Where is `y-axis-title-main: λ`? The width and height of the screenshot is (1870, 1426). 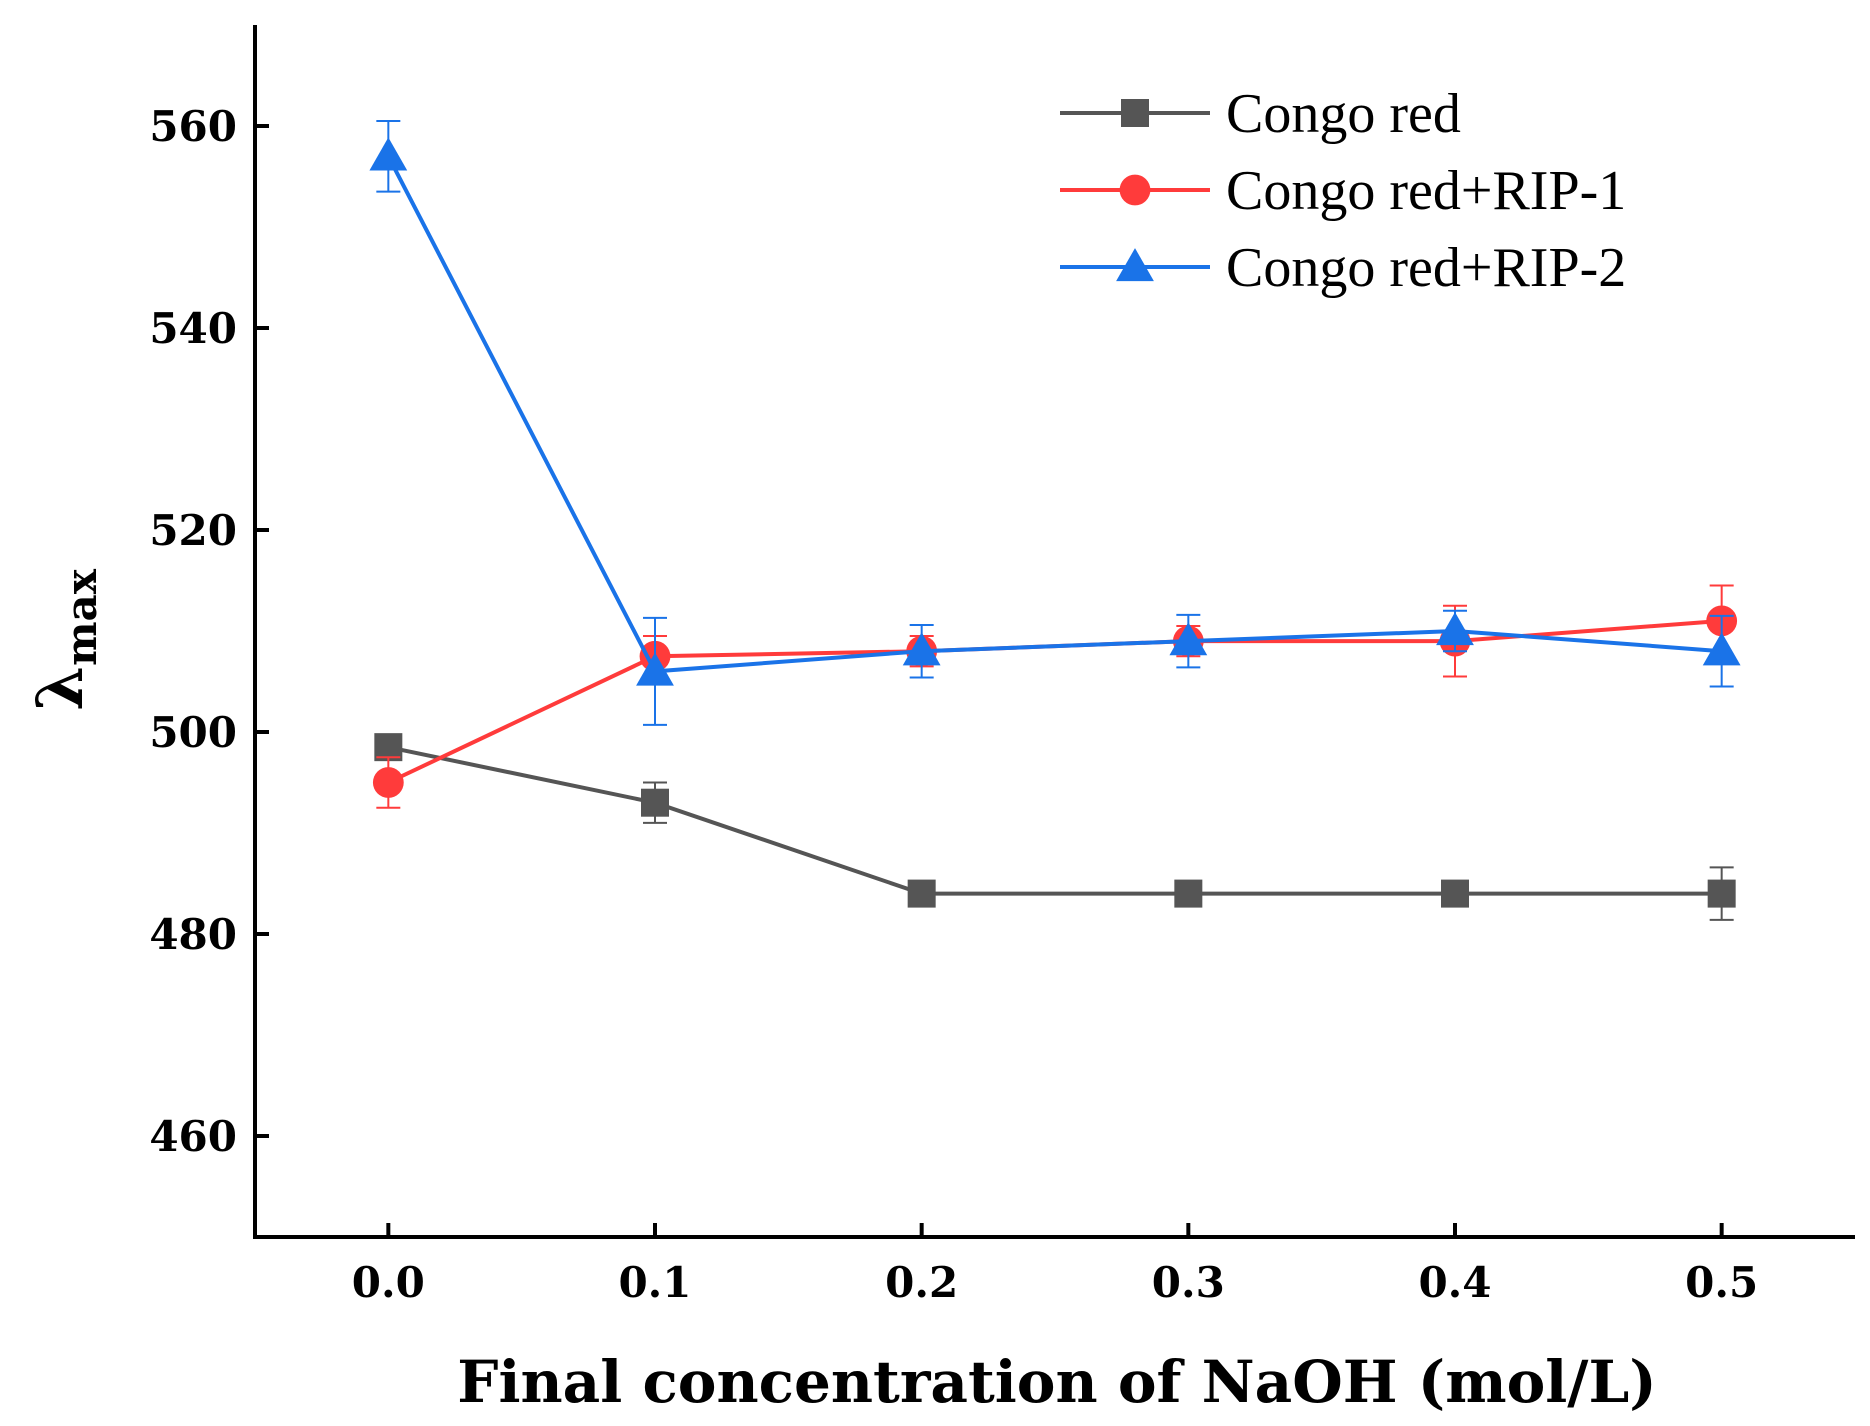
y-axis-title-main: λ is located at coordinates (60, 688).